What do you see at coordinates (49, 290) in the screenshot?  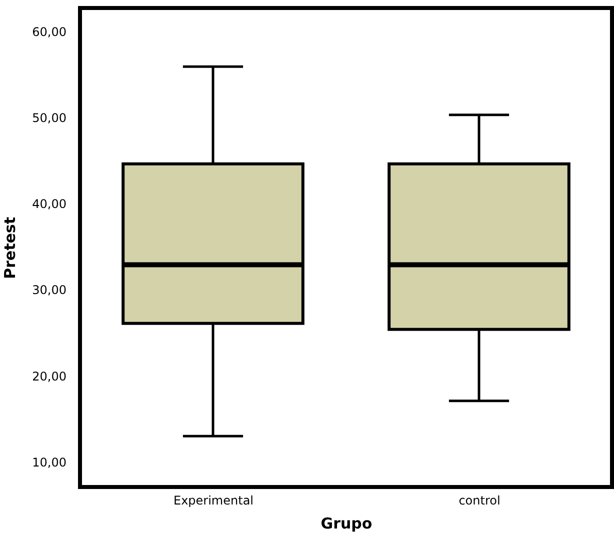 I see `y-tick-label: 30,00` at bounding box center [49, 290].